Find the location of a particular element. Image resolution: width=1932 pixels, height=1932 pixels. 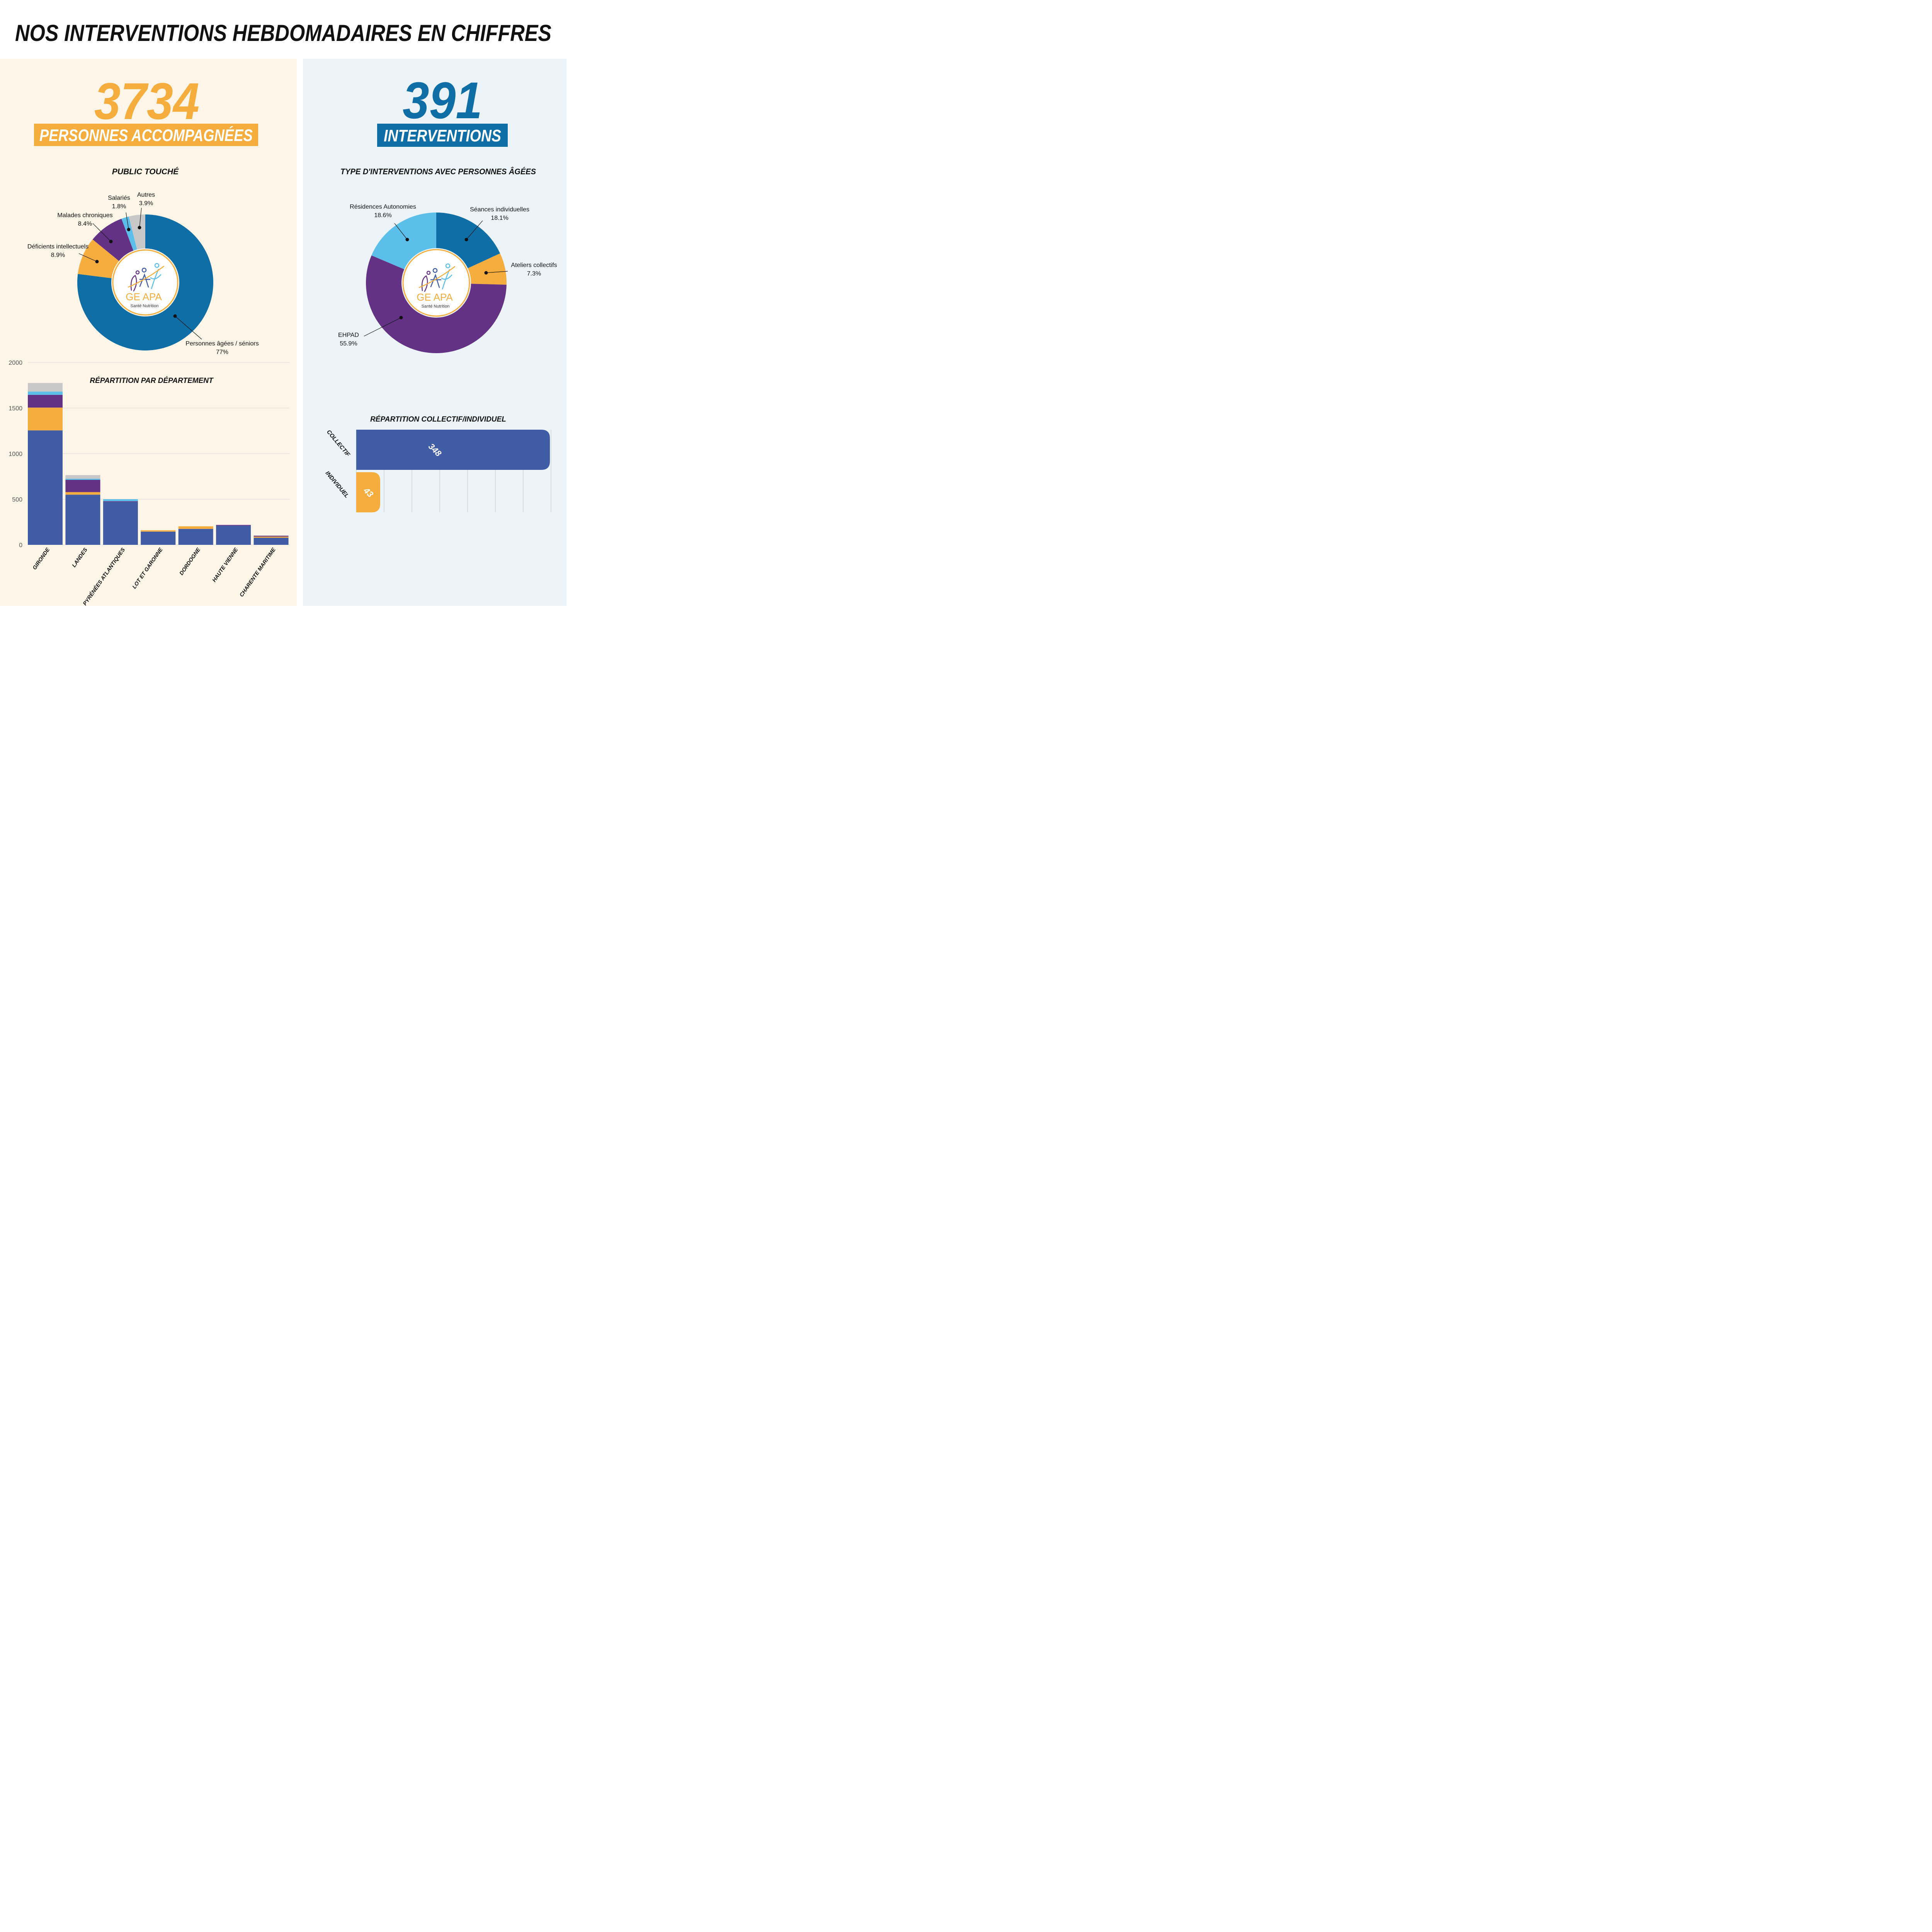

public-marker-autres is located at coordinates (139, 228).